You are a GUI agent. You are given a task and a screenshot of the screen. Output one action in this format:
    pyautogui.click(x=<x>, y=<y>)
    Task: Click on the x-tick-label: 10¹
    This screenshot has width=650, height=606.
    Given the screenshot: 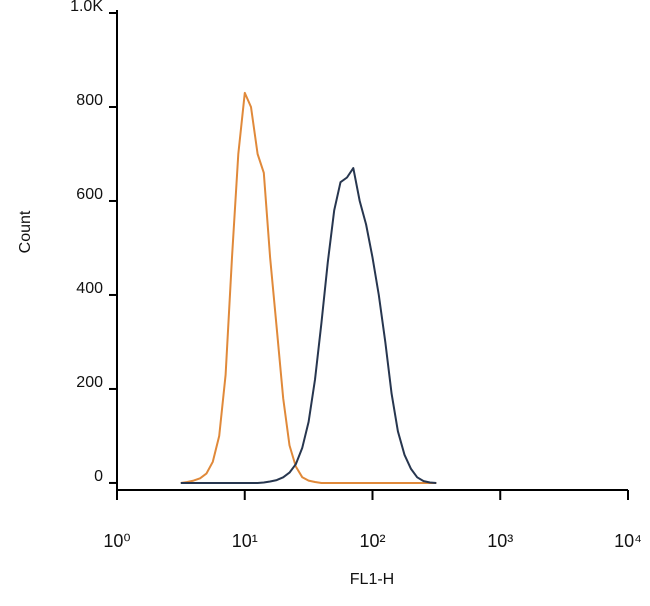 What is the action you would take?
    pyautogui.click(x=245, y=541)
    